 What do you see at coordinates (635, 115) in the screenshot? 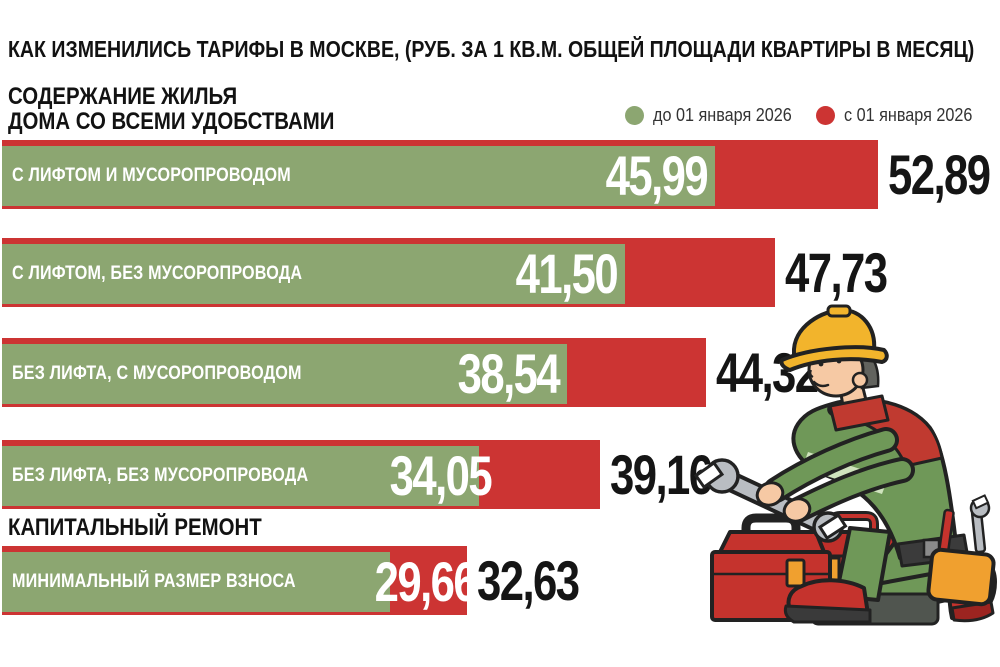
I see `legend-dot-before-icon` at bounding box center [635, 115].